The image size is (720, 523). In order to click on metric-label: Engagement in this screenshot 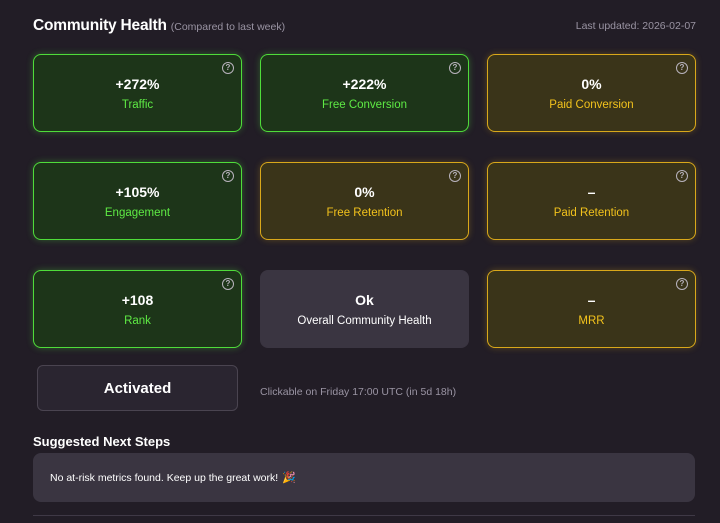, I will do `click(137, 212)`.